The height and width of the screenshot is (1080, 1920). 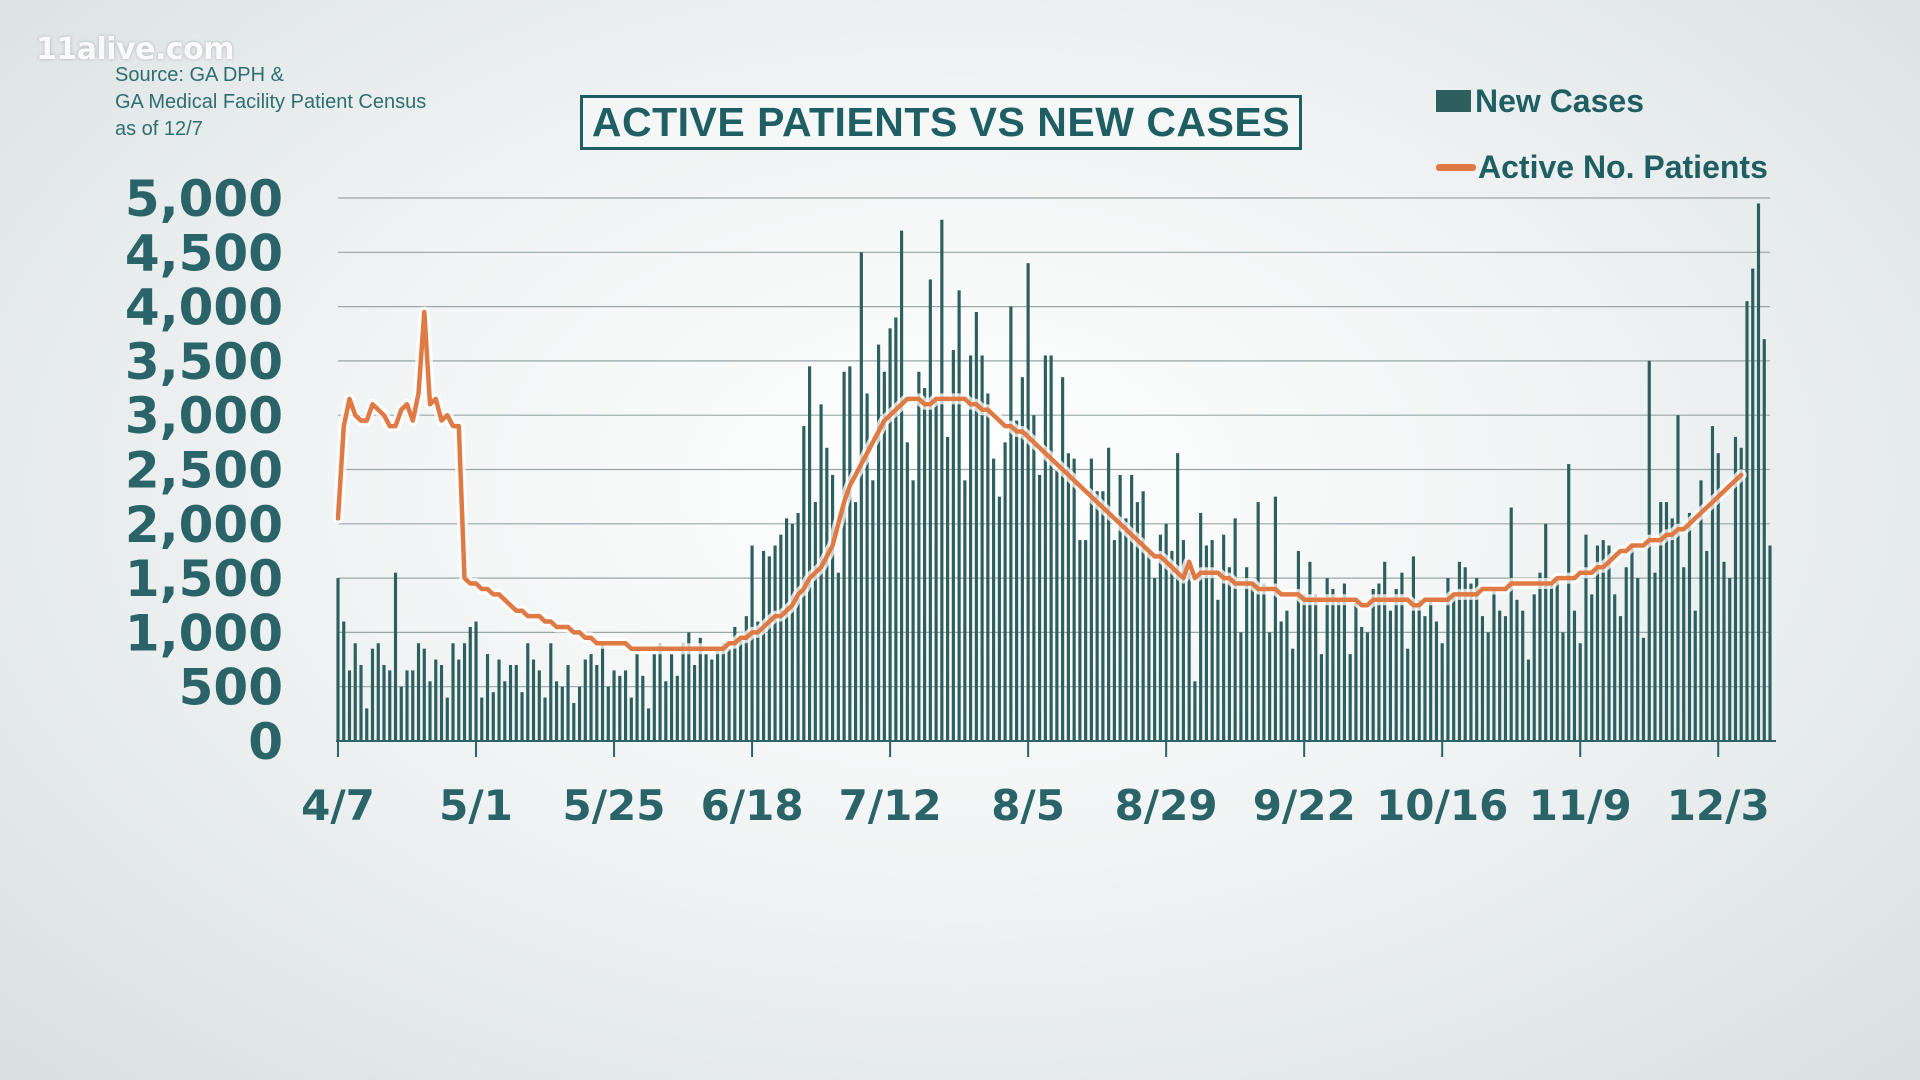 What do you see at coordinates (204, 308) in the screenshot?
I see `y-tick-label-8: 4,000` at bounding box center [204, 308].